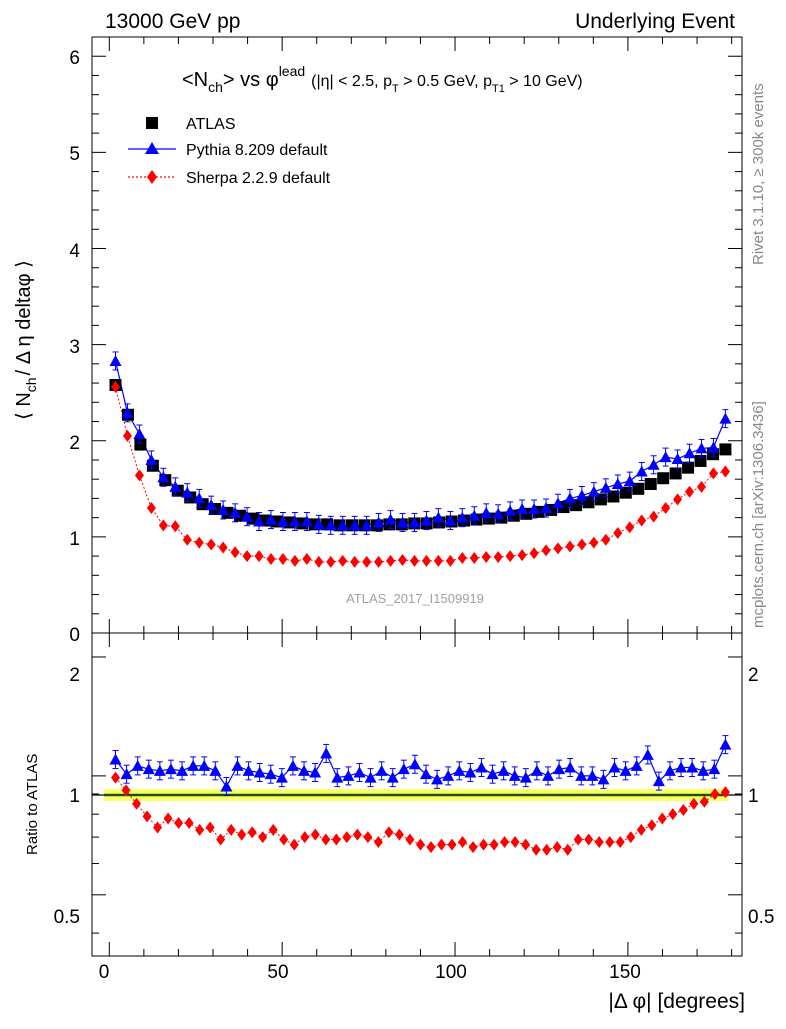 This screenshot has height=1029, width=786. Describe the element at coordinates (758, 514) in the screenshot. I see `source-label: mcplots.cern.ch [arXiv:1306.3436]` at that location.